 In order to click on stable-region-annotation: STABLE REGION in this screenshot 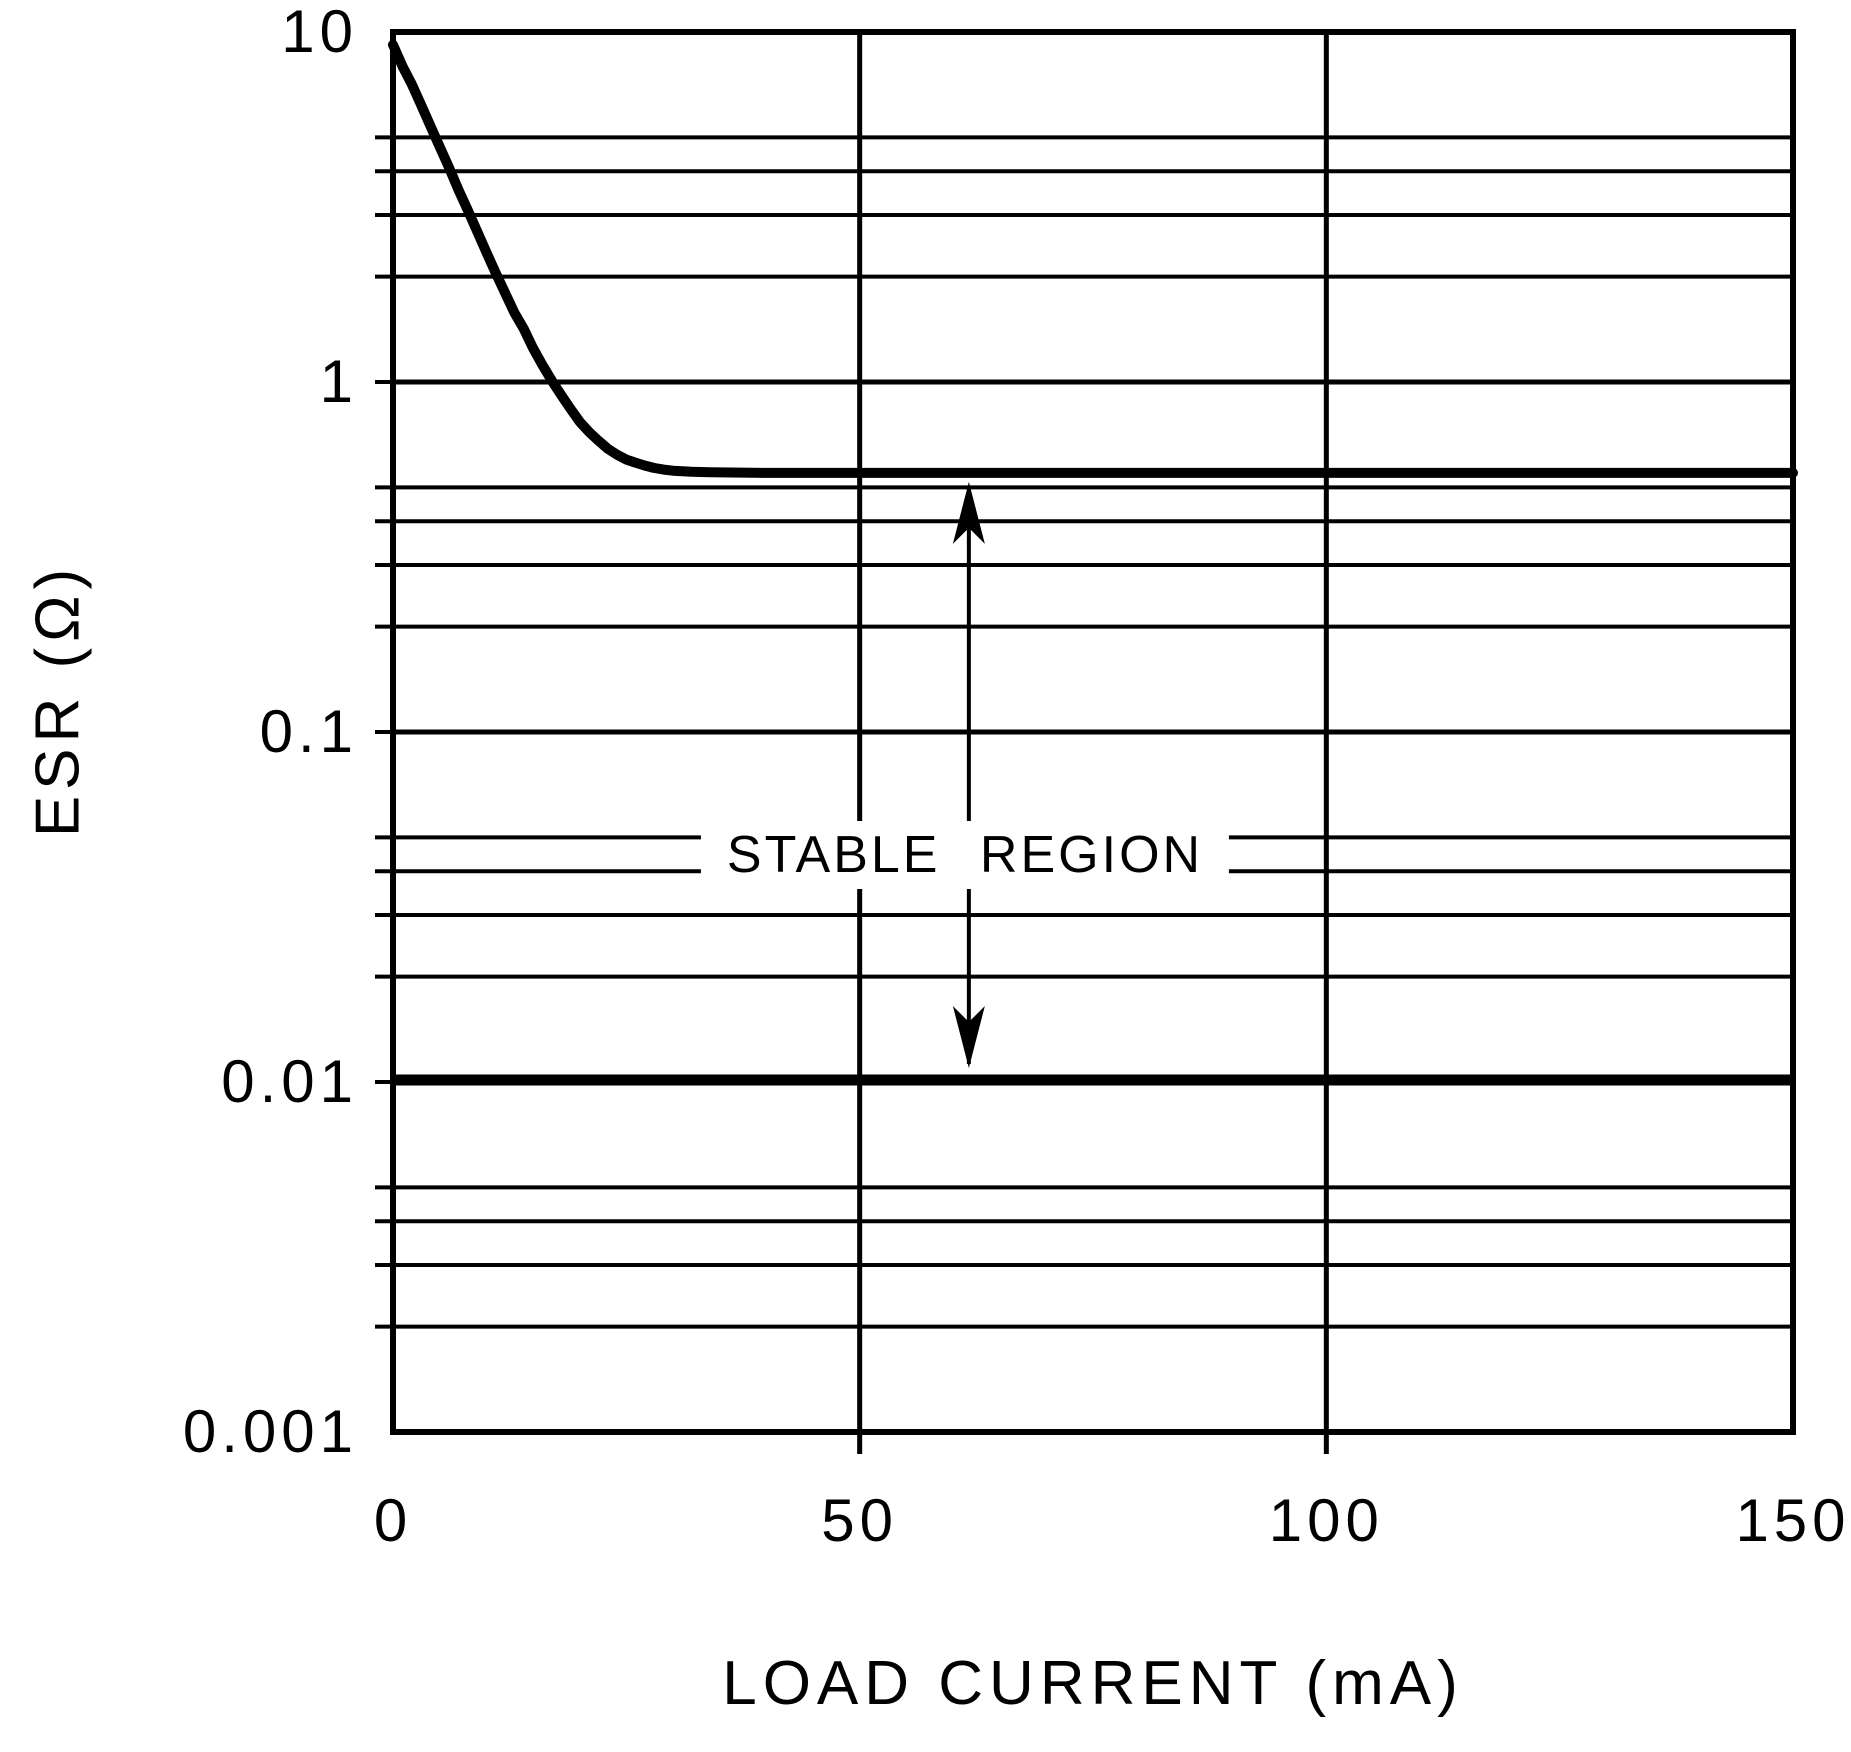, I will do `click(965, 855)`.